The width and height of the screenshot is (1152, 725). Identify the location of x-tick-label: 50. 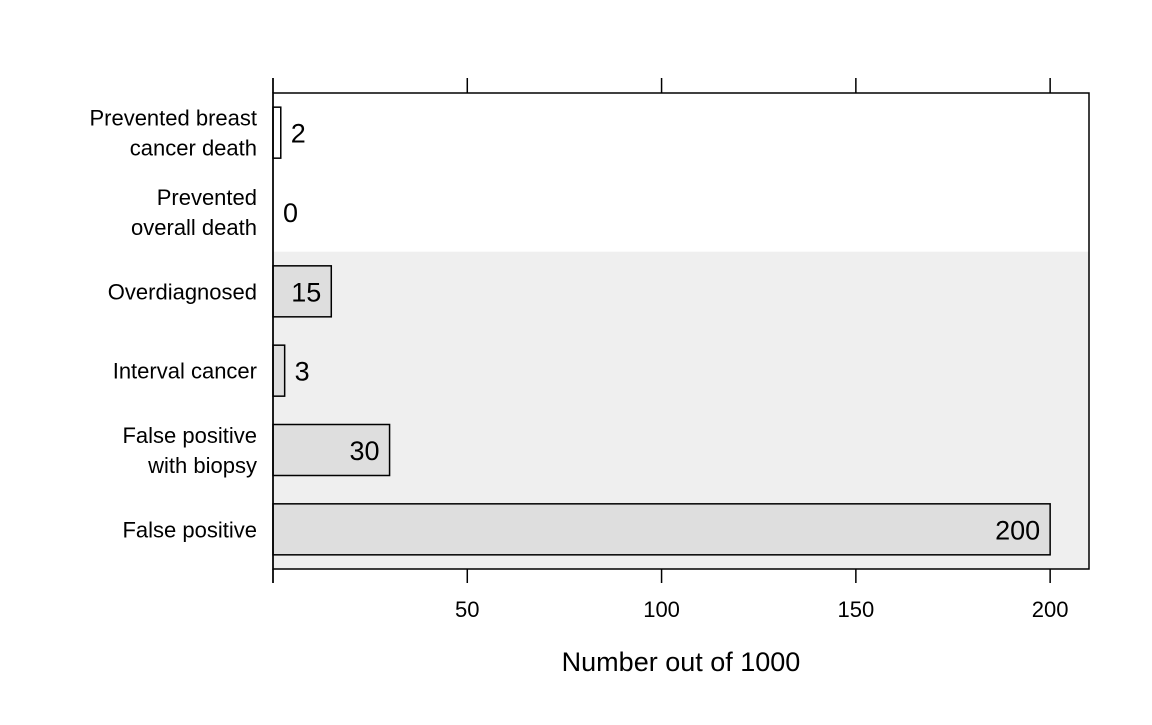
(467, 609).